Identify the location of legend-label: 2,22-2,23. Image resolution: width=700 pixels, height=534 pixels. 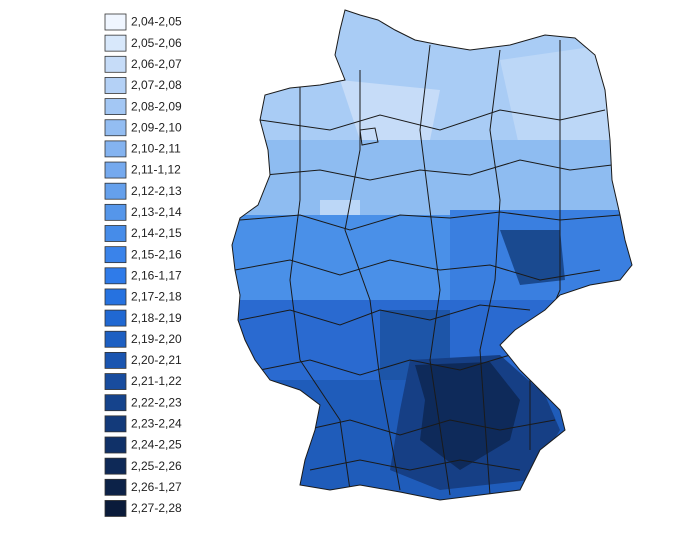
(156, 402).